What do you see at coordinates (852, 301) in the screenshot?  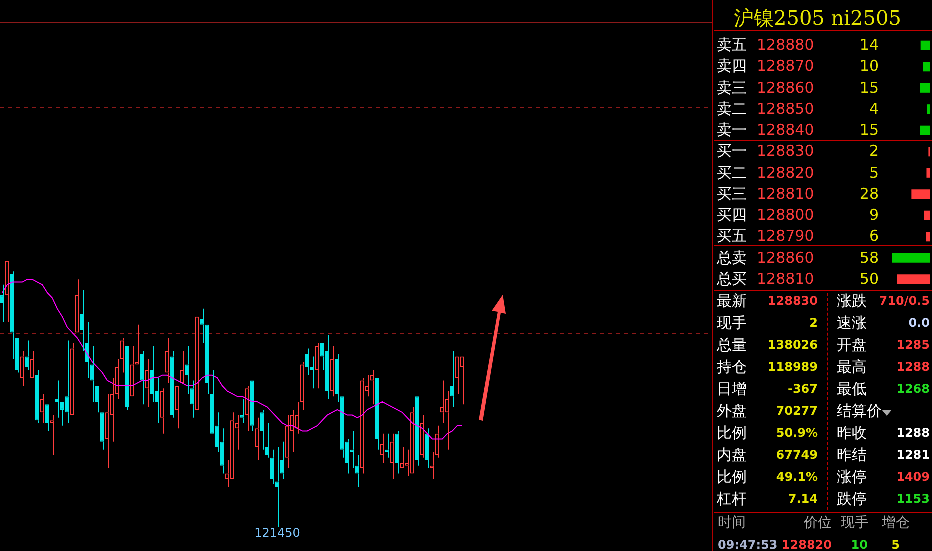 I see `text: 涨跌` at bounding box center [852, 301].